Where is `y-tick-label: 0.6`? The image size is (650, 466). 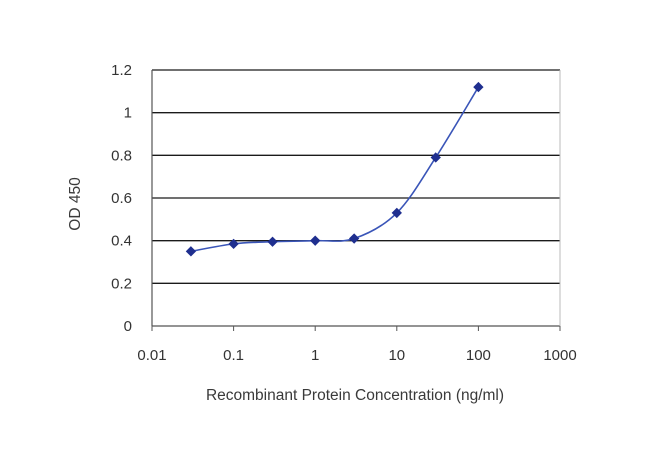
y-tick-label: 0.6 is located at coordinates (121, 198).